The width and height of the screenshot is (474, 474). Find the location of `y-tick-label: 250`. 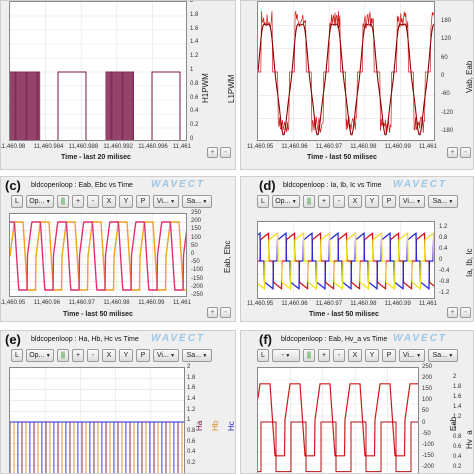

y-tick-label: 250 is located at coordinates (196, 213).